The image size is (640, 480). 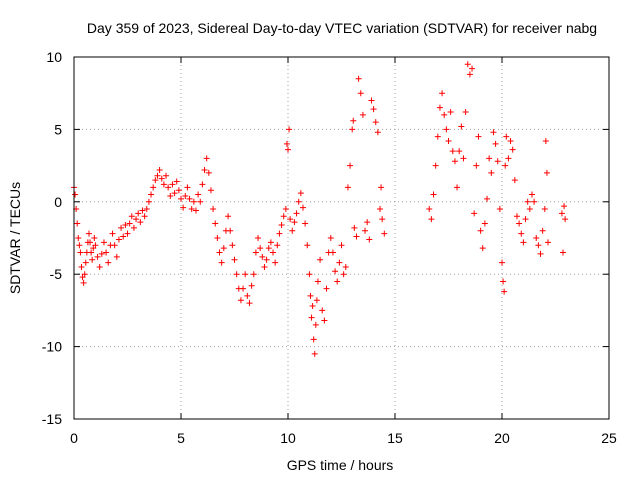 I want to click on y-axis-label: SDTVAR / TECUs, so click(x=15, y=238).